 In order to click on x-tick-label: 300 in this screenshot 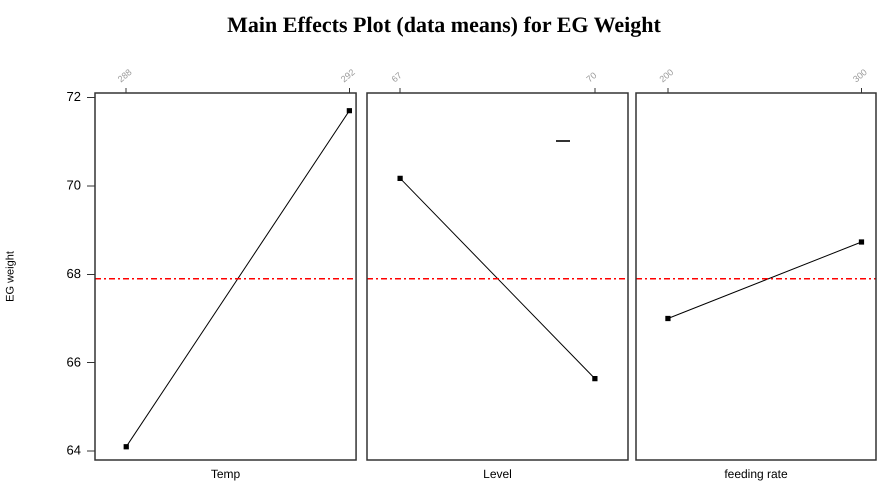, I will do `click(859, 75)`.